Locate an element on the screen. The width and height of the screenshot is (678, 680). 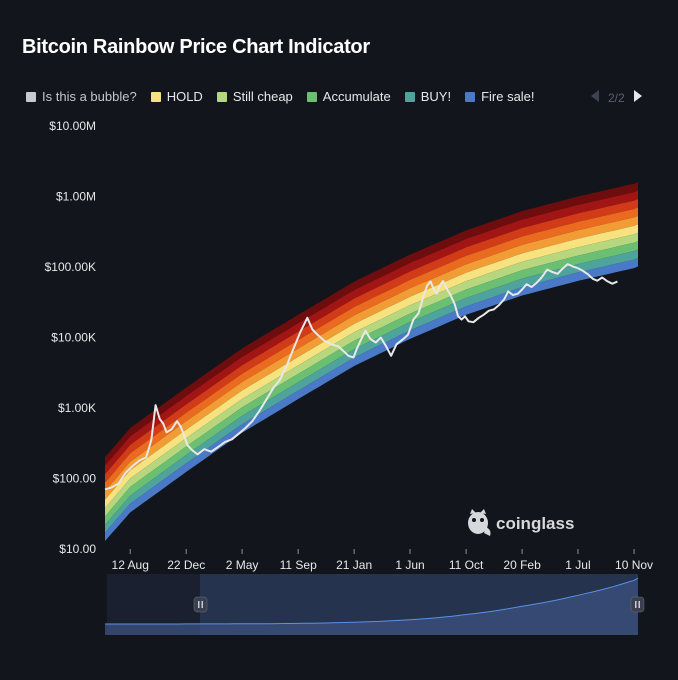
navigator-area is located at coordinates (371, 606).